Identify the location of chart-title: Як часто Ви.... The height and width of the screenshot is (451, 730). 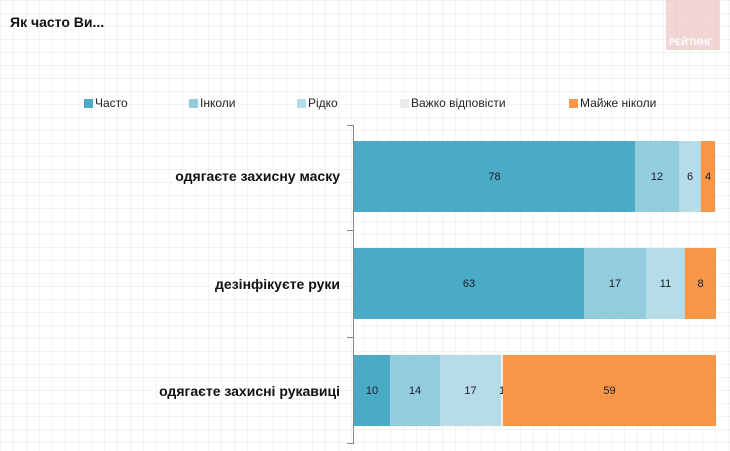
(57, 22).